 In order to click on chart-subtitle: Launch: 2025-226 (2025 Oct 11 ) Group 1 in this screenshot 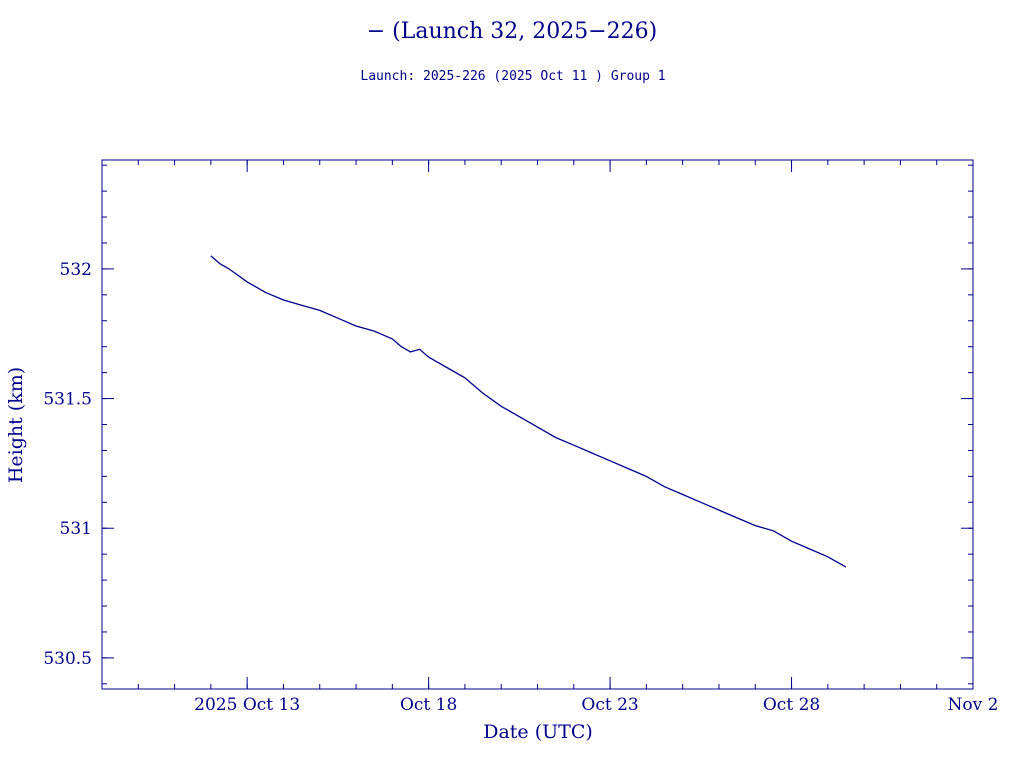, I will do `click(512, 76)`.